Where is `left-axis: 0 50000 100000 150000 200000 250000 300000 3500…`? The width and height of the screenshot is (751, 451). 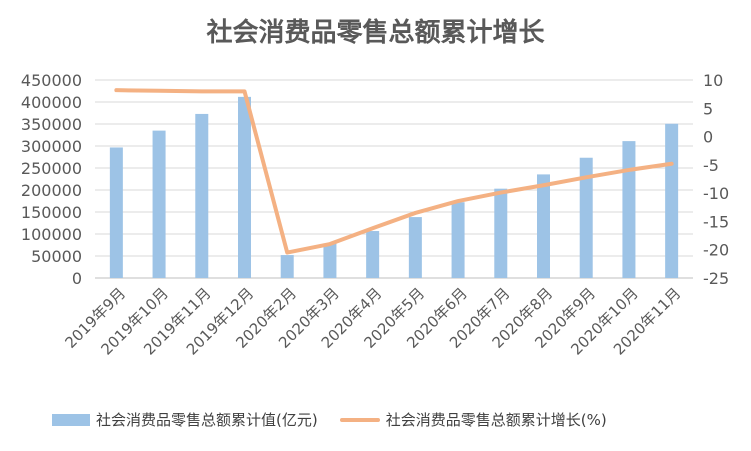
left-axis: 0 50000 100000 150000 200000 250000 300000 3500… is located at coordinates (51, 179).